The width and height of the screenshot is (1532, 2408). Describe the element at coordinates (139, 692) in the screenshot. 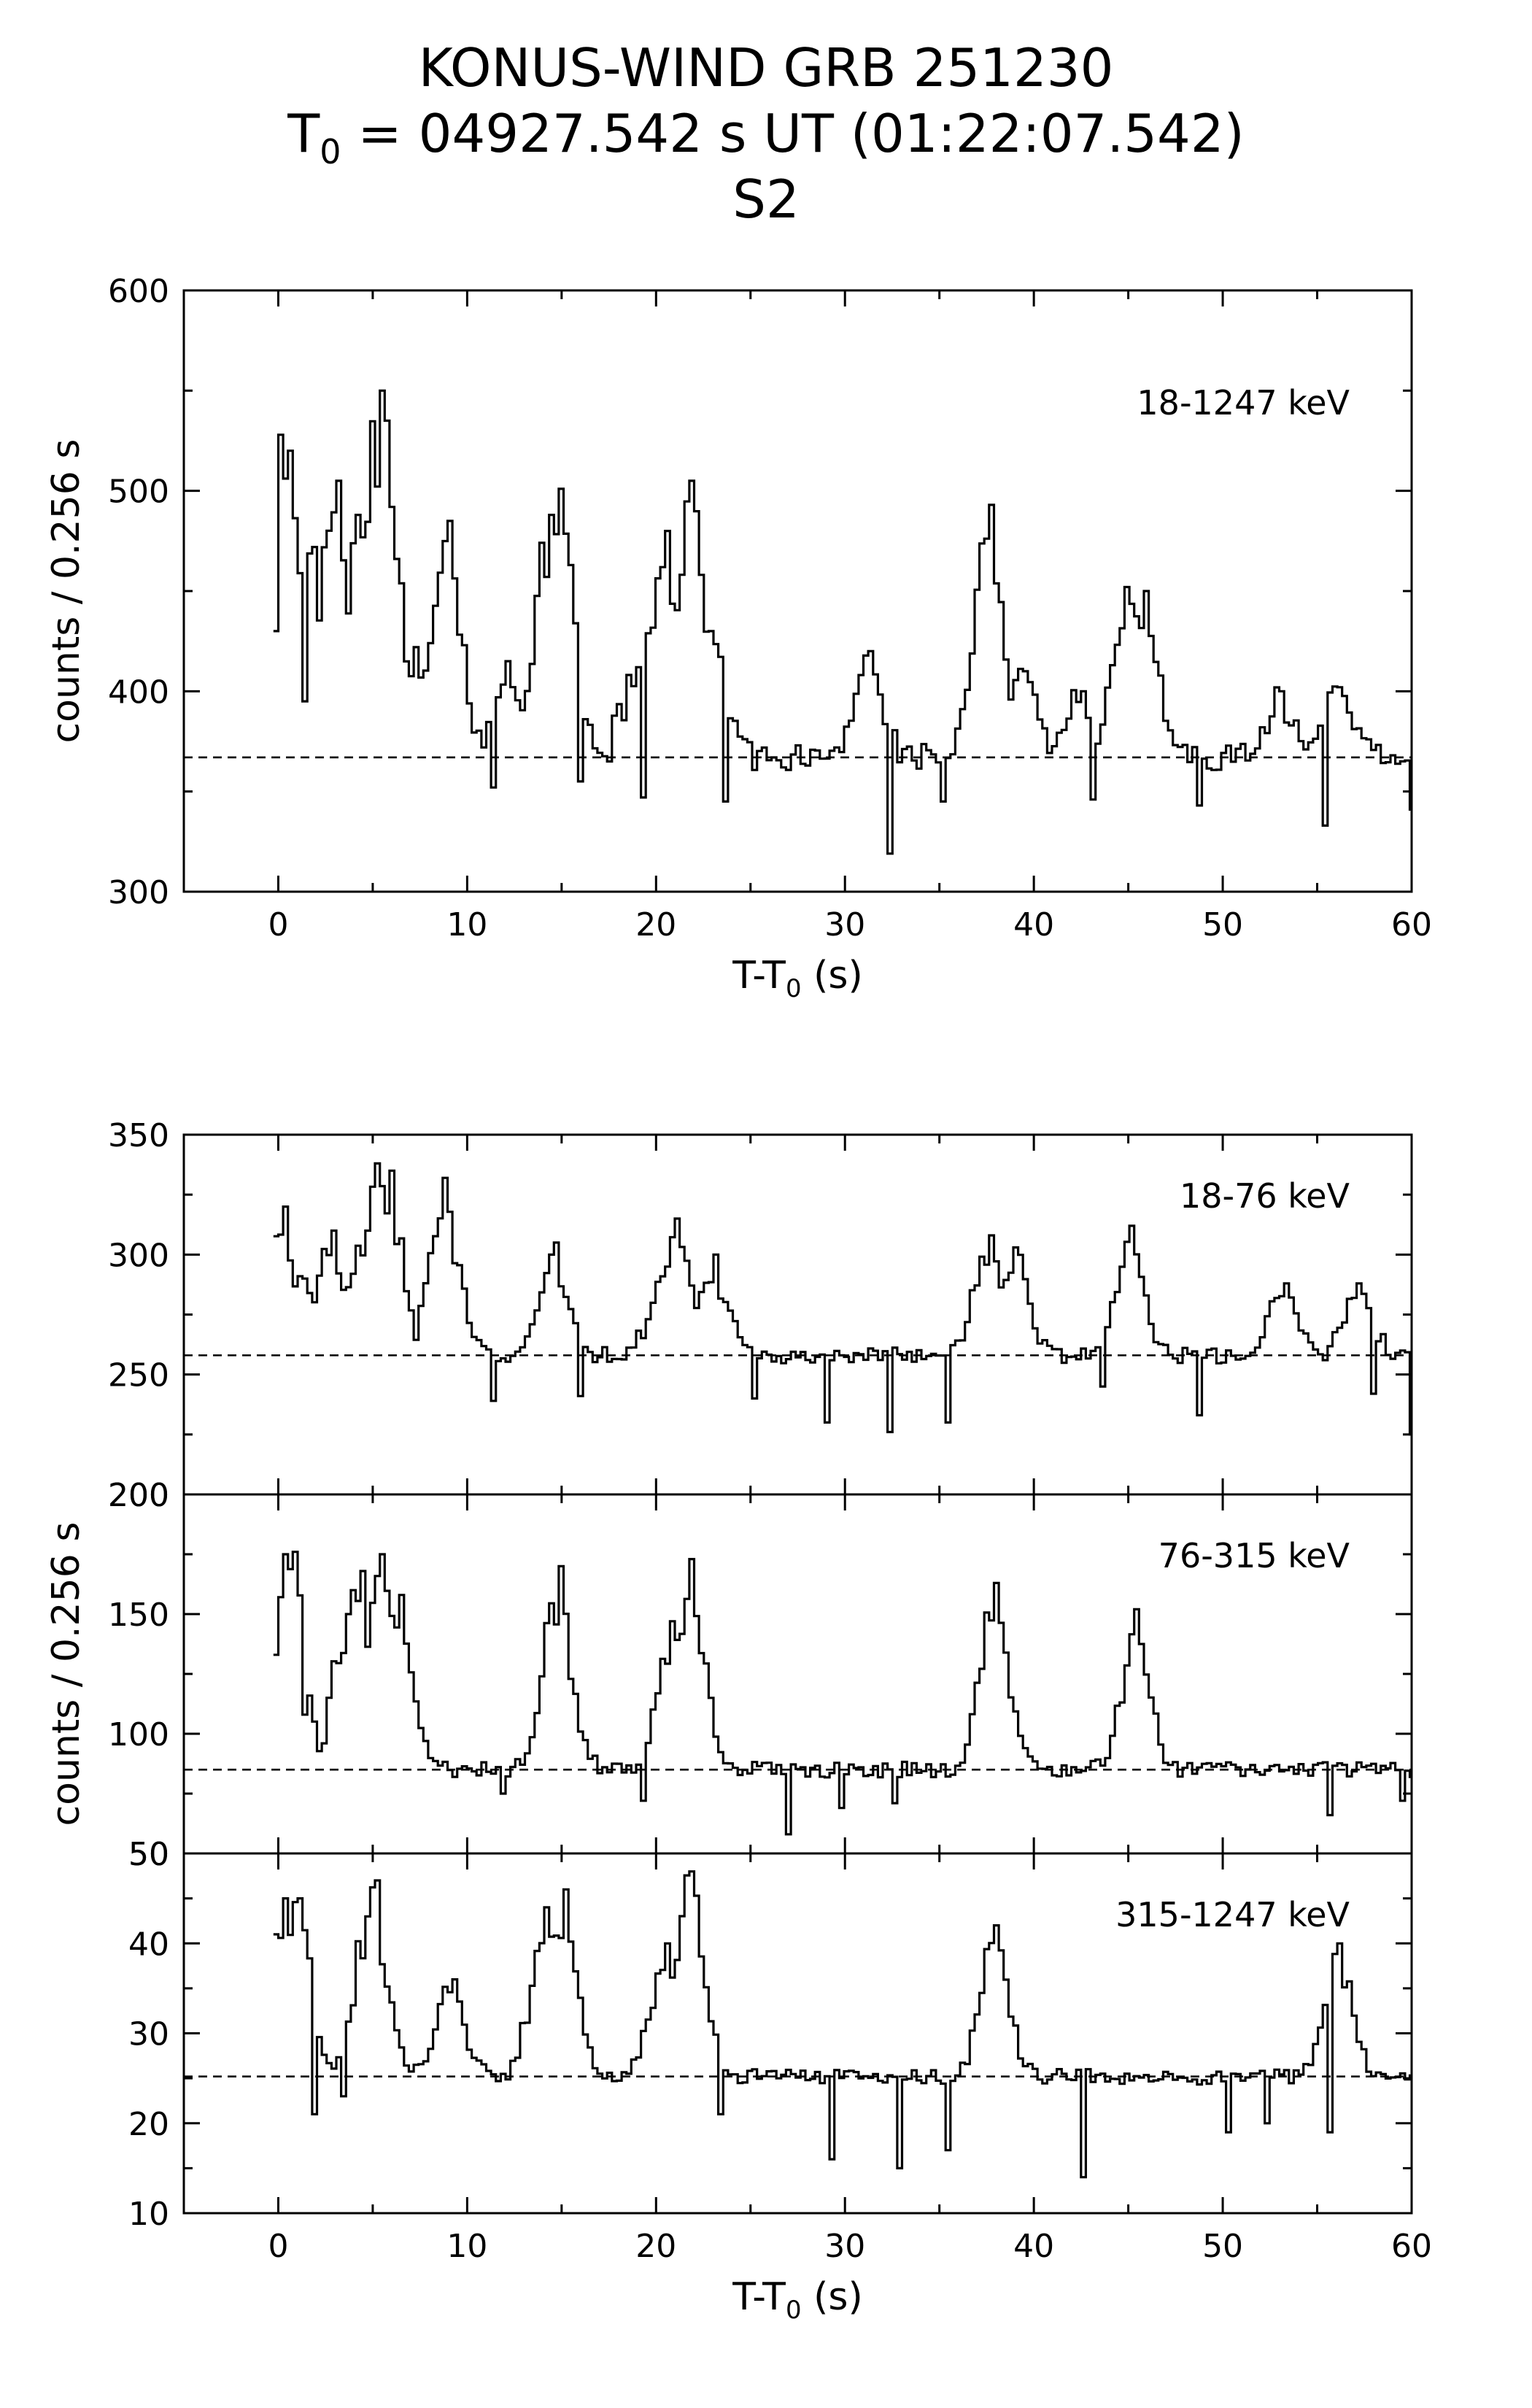

I see `y-tick-label: 400` at that location.